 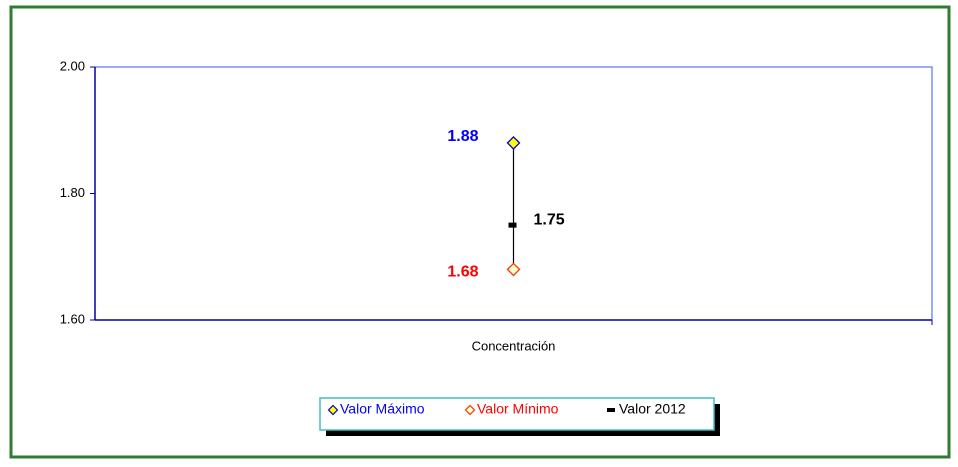 What do you see at coordinates (462, 136) in the screenshot?
I see `data-label: 1.88` at bounding box center [462, 136].